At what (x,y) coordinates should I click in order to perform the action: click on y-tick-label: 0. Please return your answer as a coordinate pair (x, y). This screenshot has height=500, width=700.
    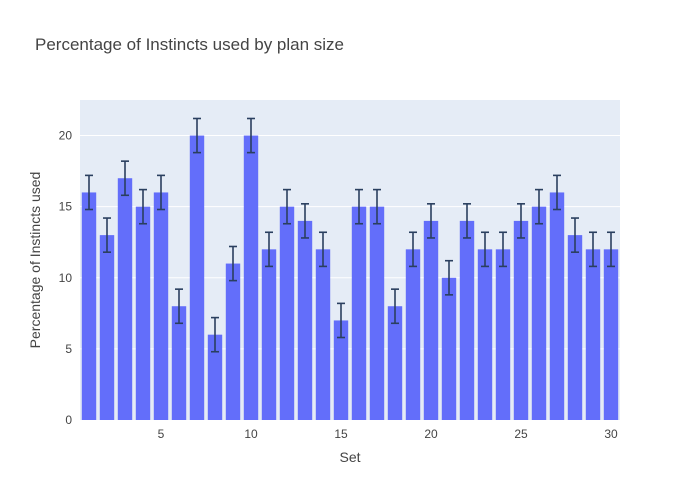
    Looking at the image, I should click on (68, 420).